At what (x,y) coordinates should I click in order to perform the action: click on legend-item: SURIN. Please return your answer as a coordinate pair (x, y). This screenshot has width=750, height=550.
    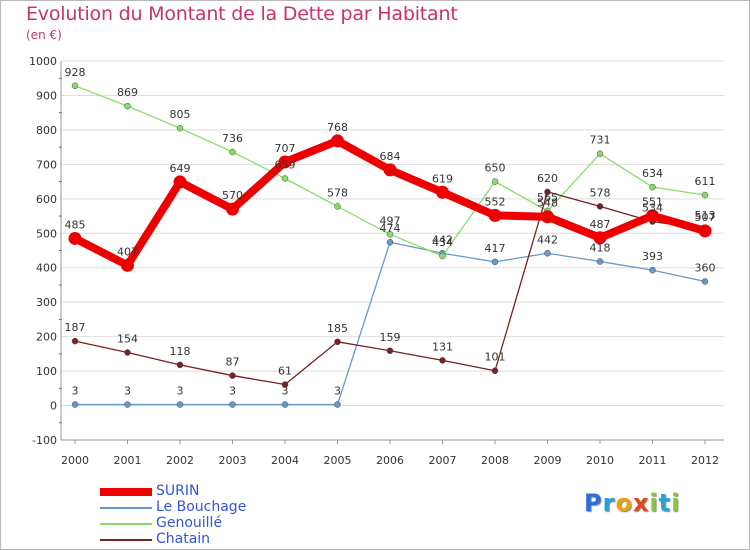
    Looking at the image, I should click on (230, 491).